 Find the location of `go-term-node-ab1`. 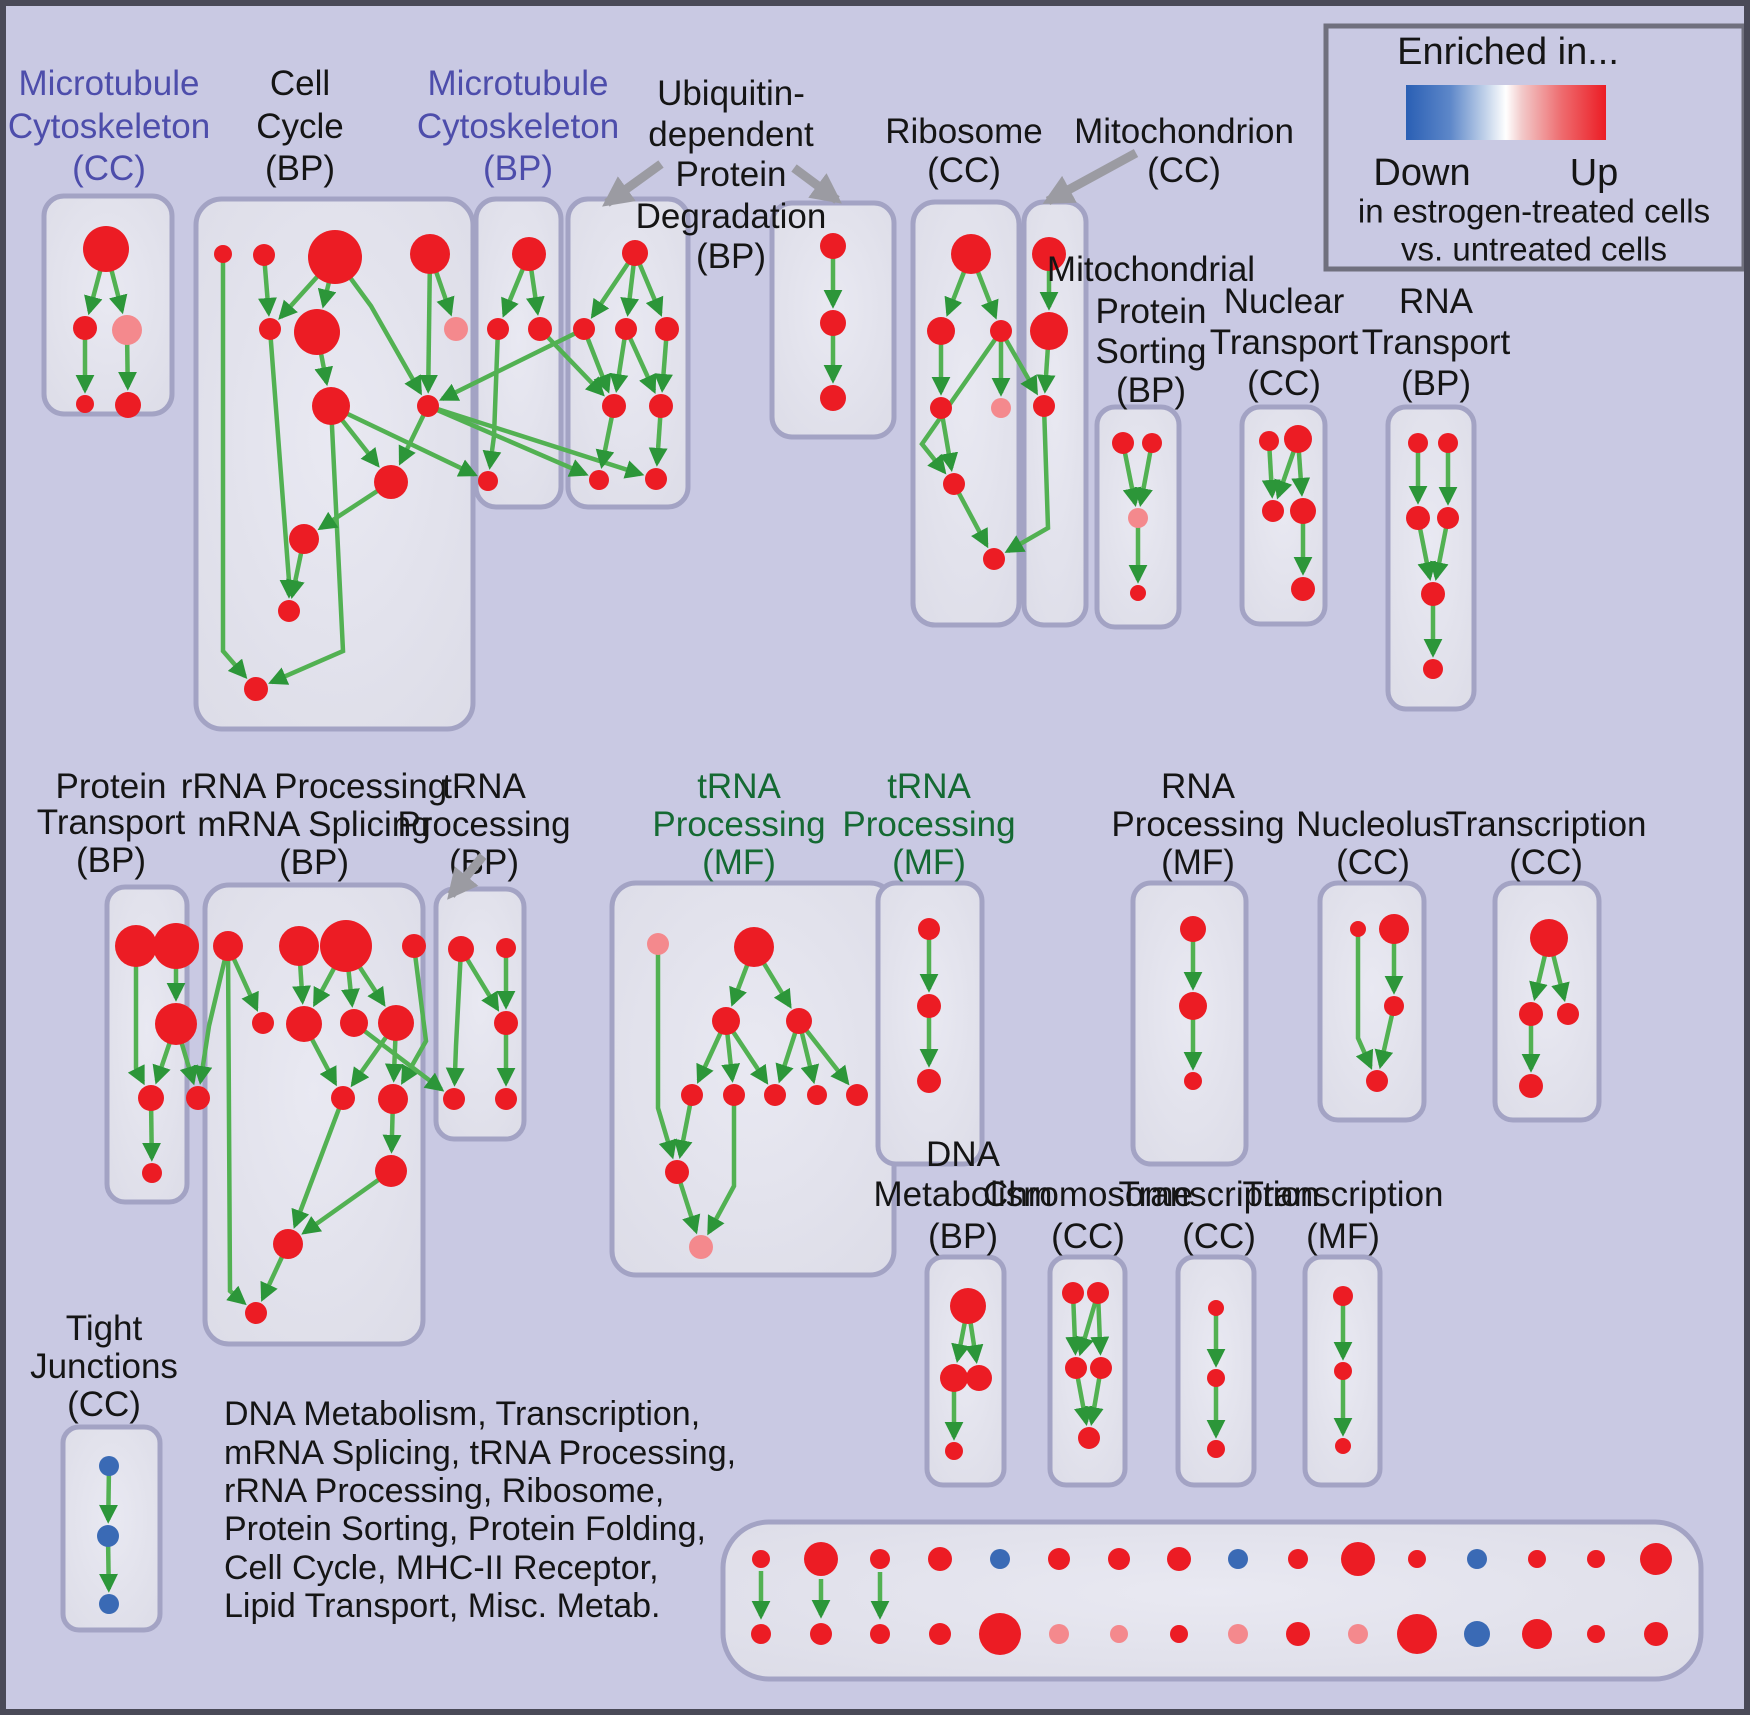

go-term-node-ab1 is located at coordinates (1216, 1308).